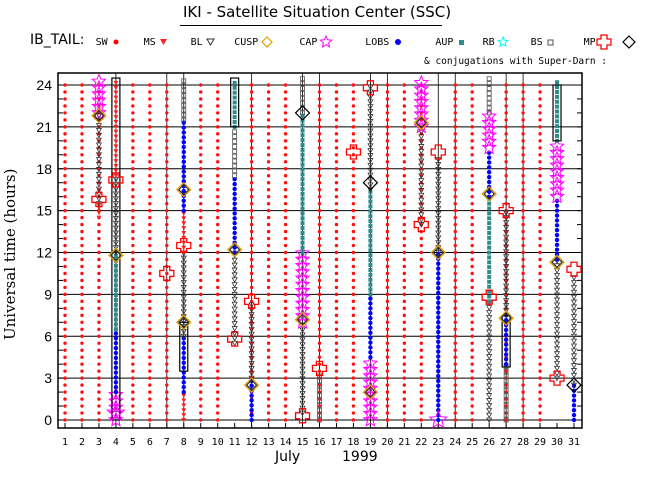 This screenshot has width=650, height=500. Describe the element at coordinates (286, 442) in the screenshot. I see `x-tick-label: 14` at that location.